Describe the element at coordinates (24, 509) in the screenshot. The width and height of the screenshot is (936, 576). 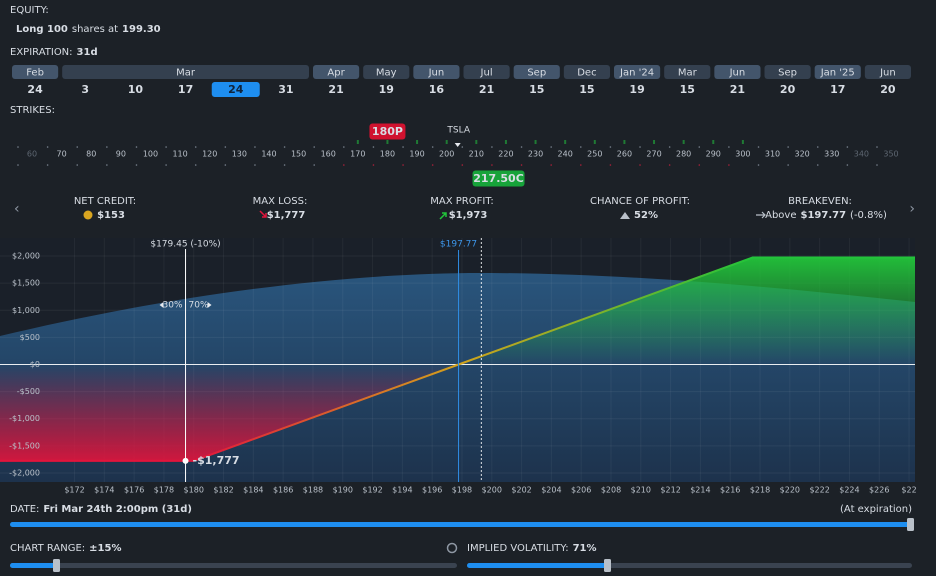
I see `date-title: DATE:` at that location.